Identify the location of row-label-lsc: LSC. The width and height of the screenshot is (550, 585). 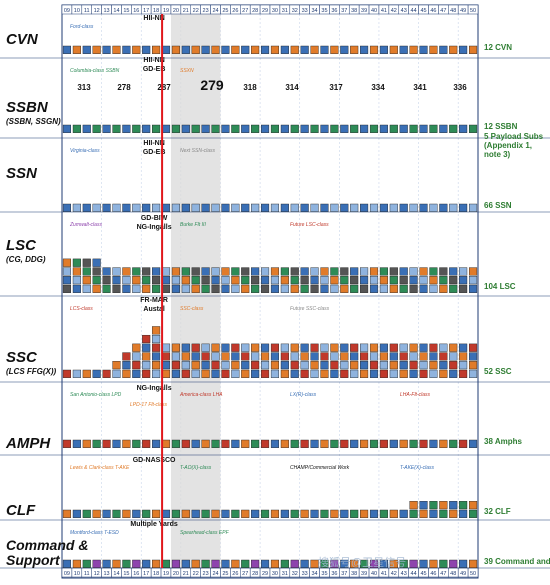
(21, 245).